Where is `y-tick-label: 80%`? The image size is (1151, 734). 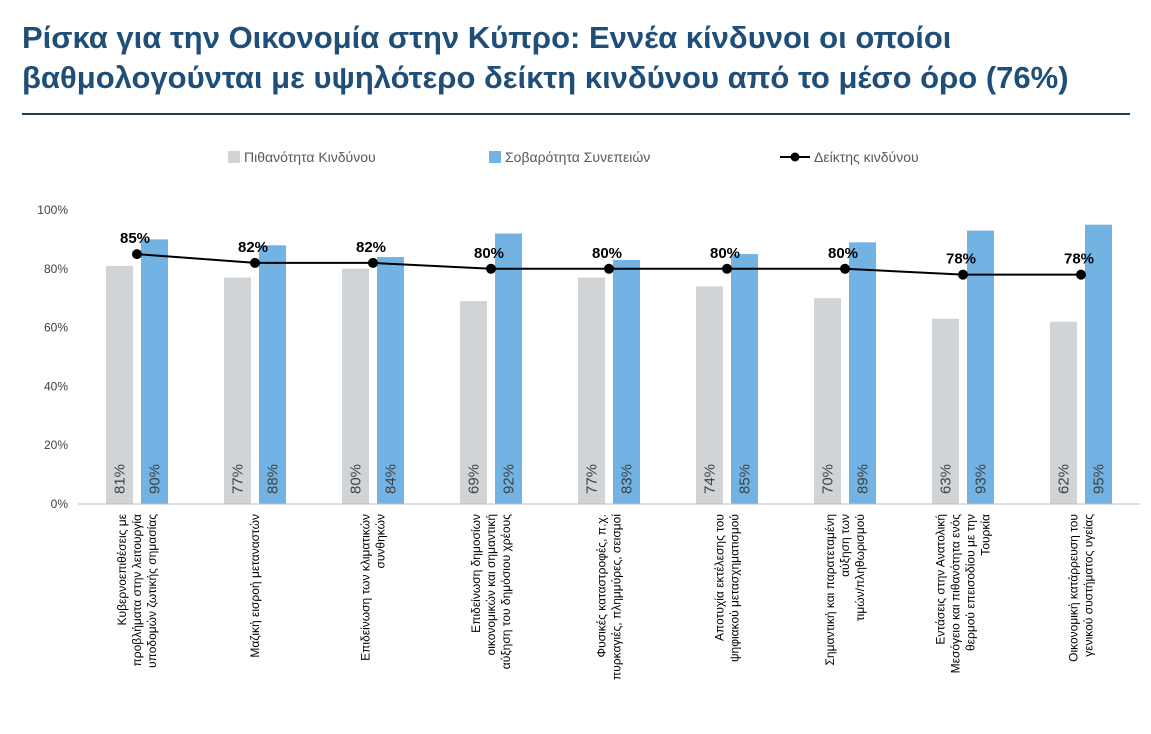
y-tick-label: 80% is located at coordinates (56, 269).